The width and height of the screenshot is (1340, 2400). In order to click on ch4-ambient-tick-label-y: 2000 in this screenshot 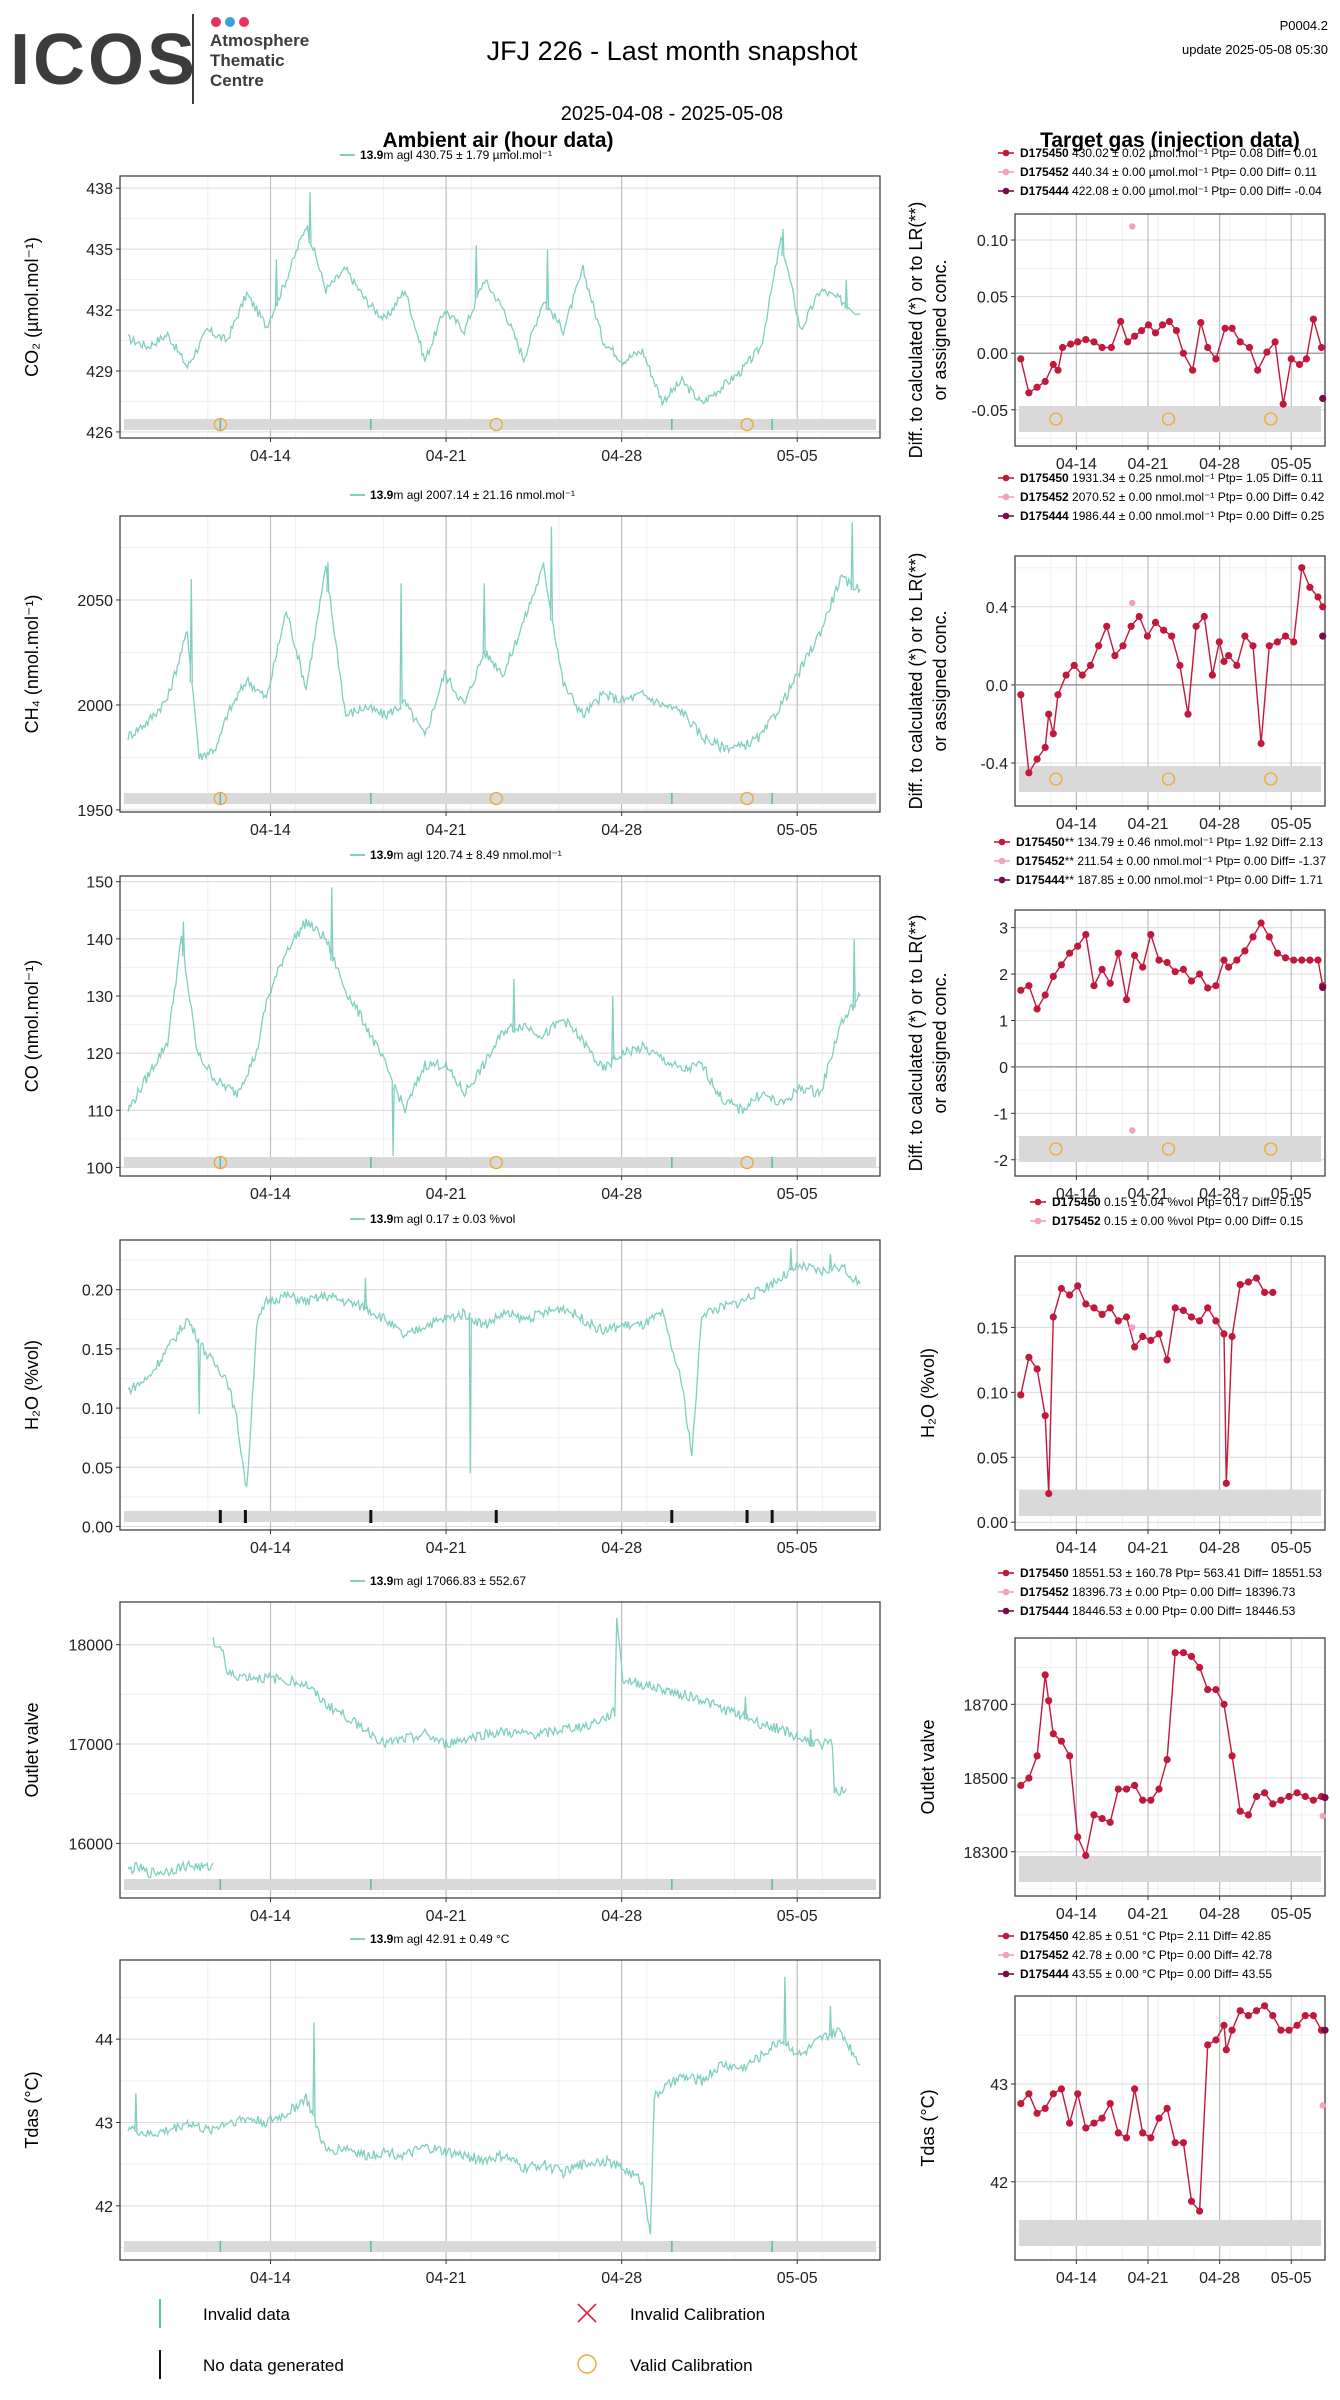, I will do `click(95, 706)`.